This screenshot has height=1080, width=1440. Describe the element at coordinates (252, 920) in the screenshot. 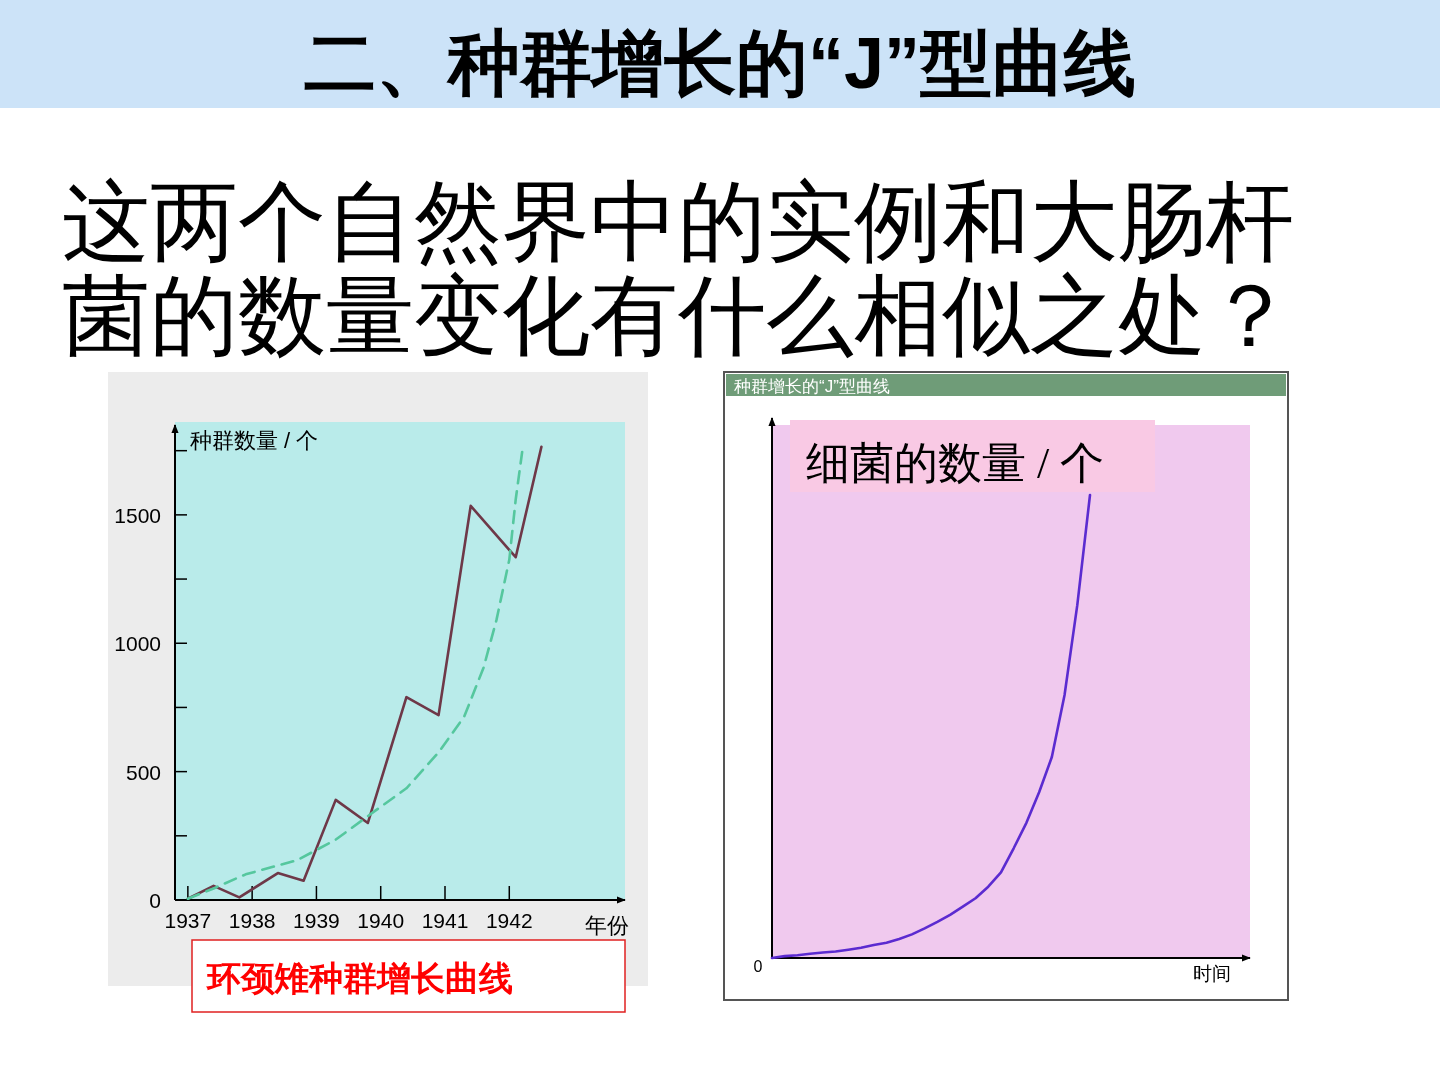

I see `x-tick-label: 1938` at that location.